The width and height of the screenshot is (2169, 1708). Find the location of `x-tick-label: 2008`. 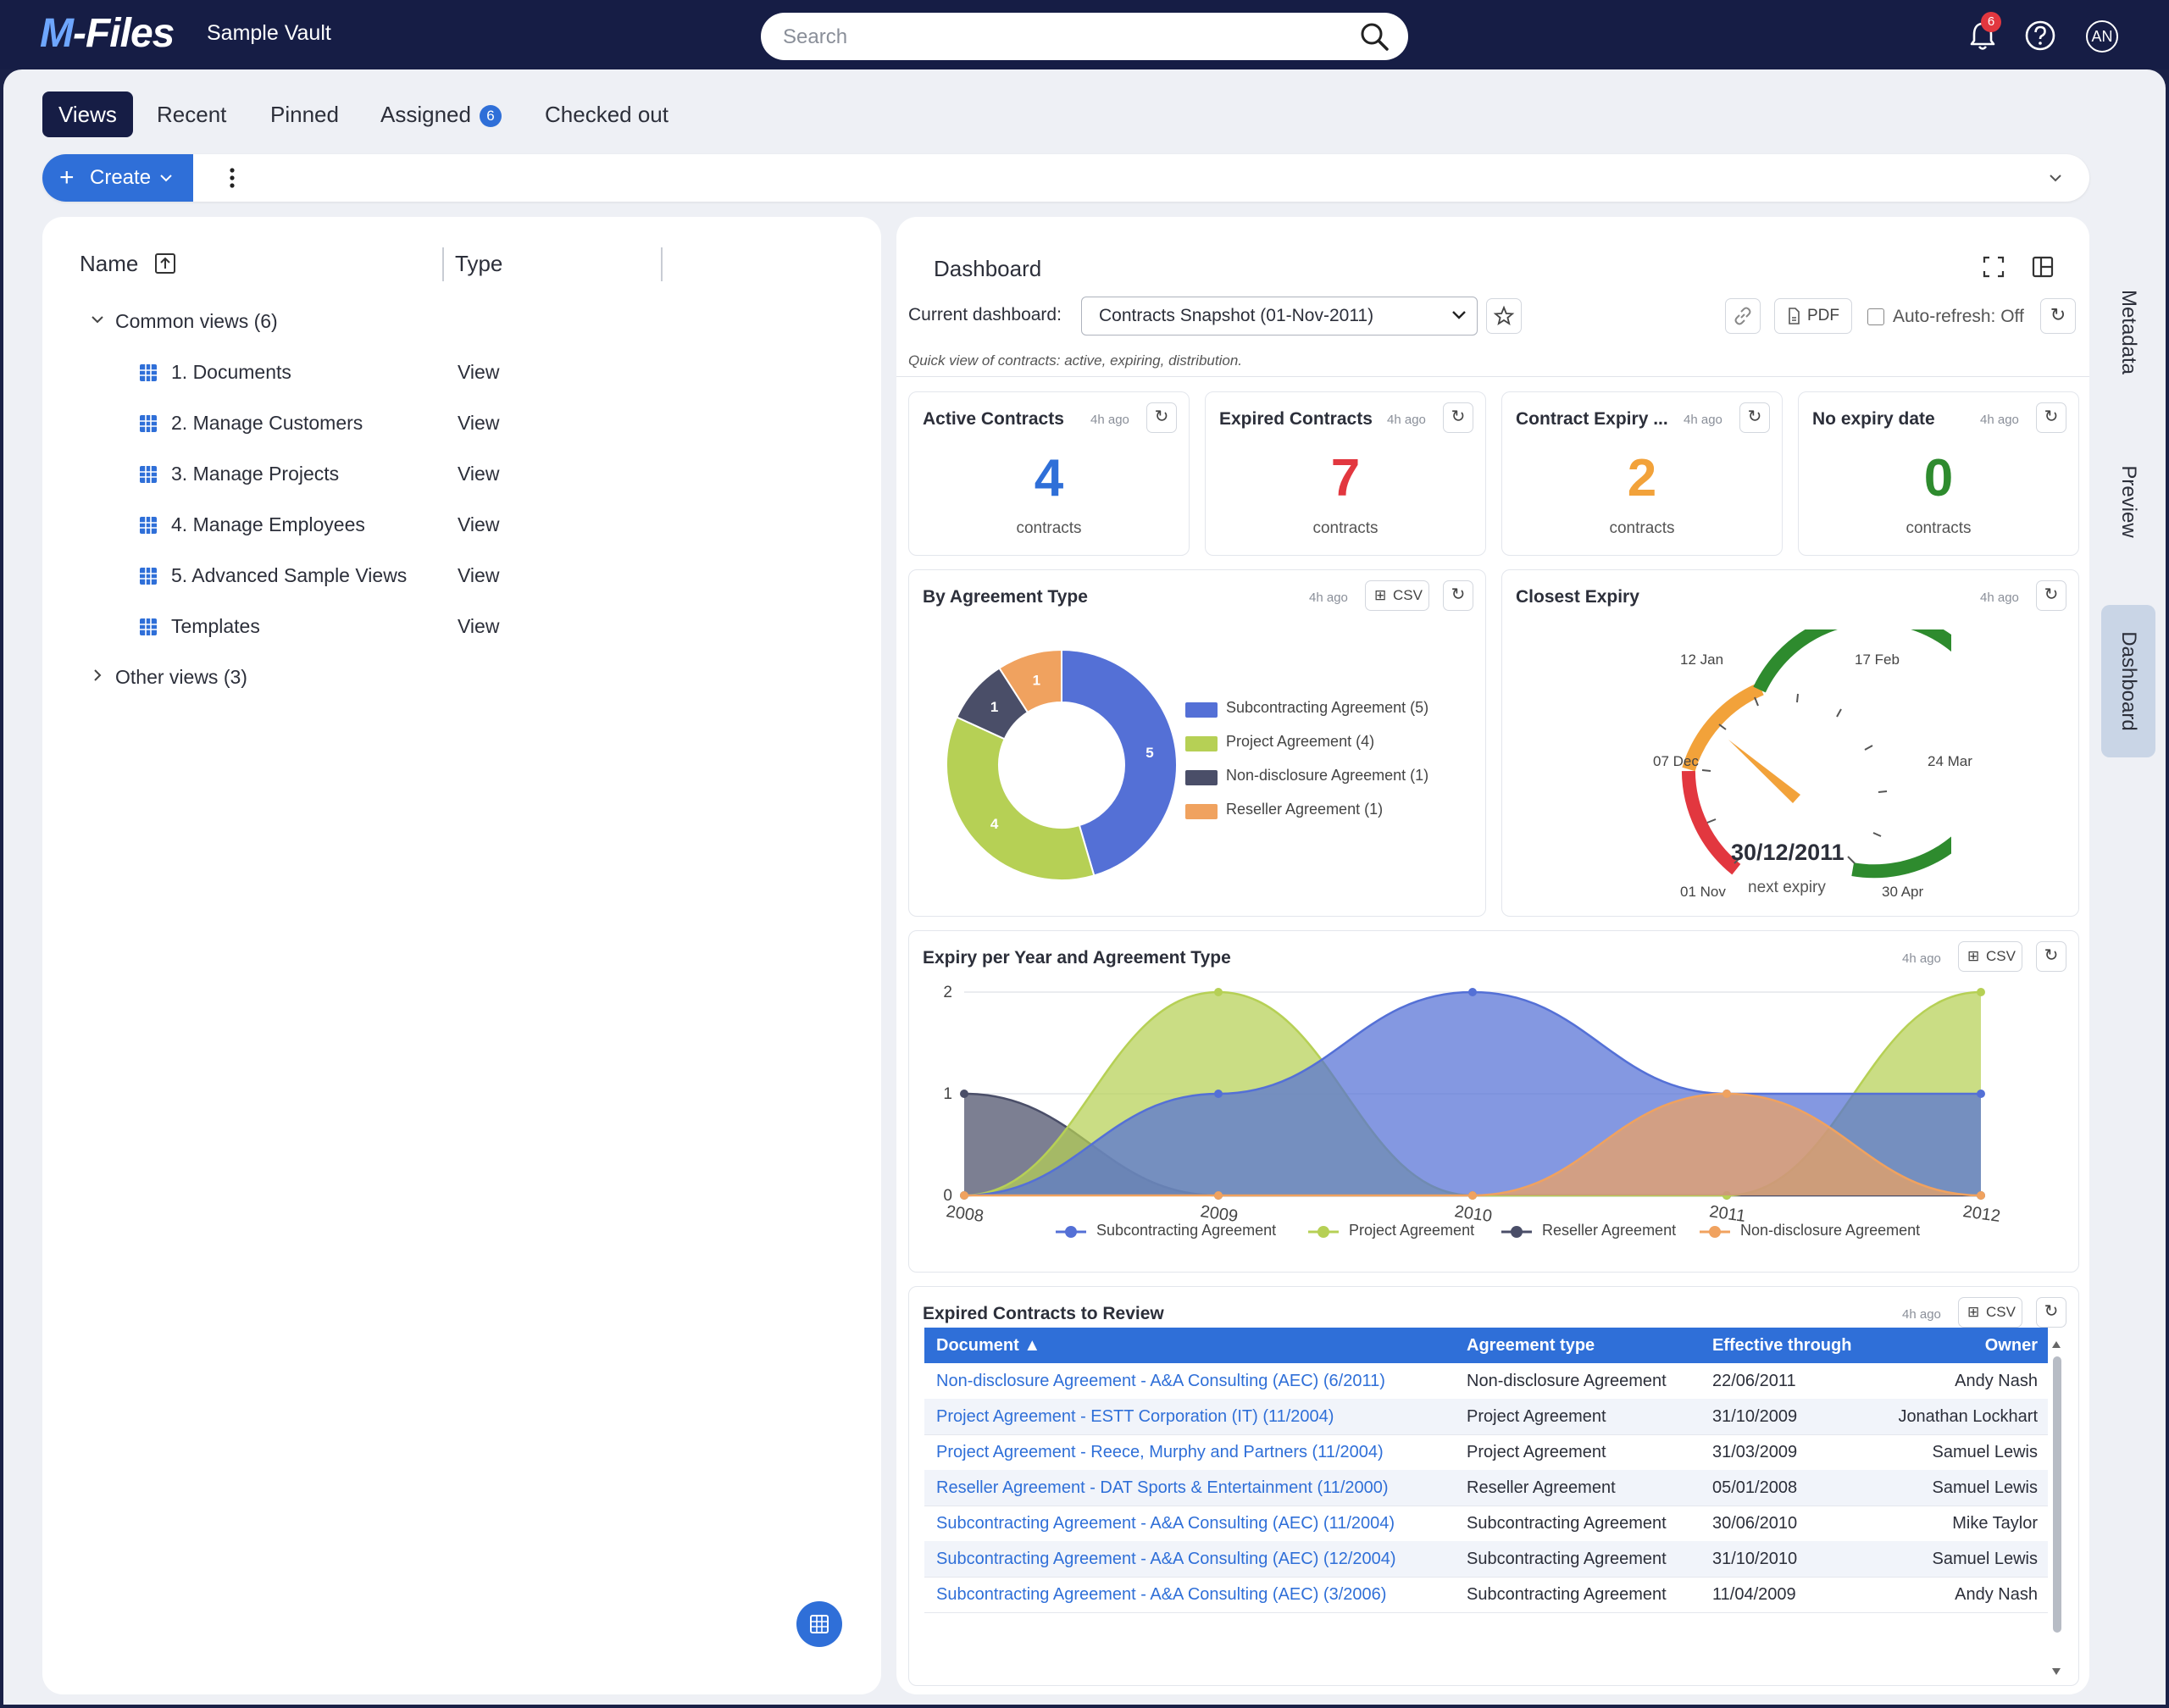

x-tick-label: 2008 is located at coordinates (965, 1214).